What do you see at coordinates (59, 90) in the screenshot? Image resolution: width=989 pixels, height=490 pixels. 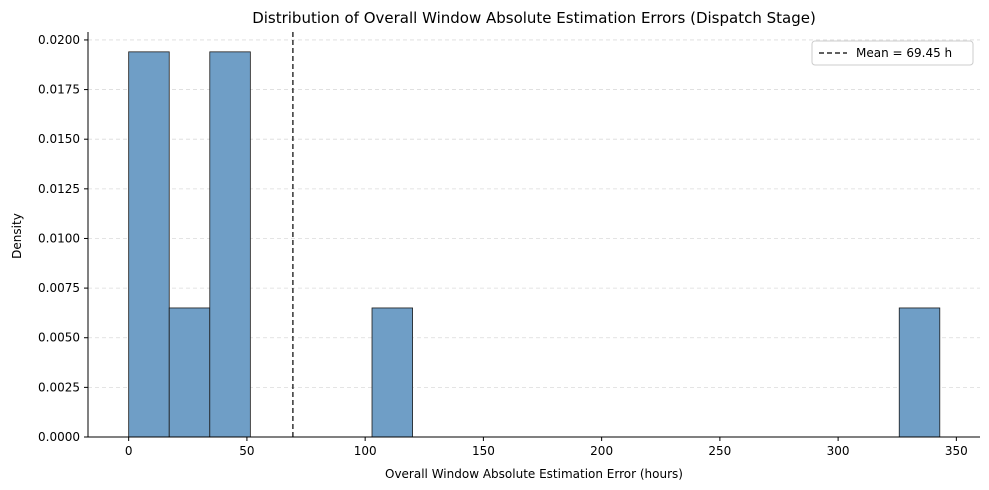 I see `y-tick-label-7: 0.0175` at bounding box center [59, 90].